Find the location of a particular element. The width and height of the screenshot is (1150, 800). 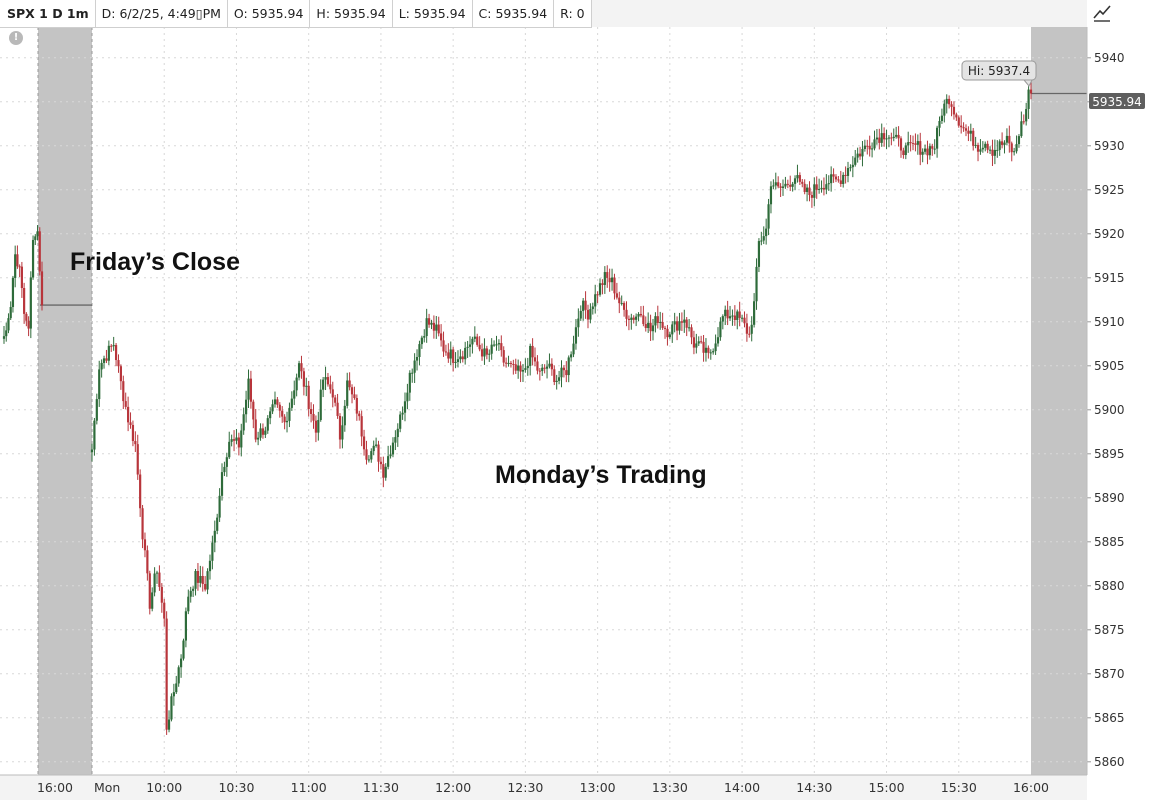

y-tick-label: 5875 is located at coordinates (1109, 630).